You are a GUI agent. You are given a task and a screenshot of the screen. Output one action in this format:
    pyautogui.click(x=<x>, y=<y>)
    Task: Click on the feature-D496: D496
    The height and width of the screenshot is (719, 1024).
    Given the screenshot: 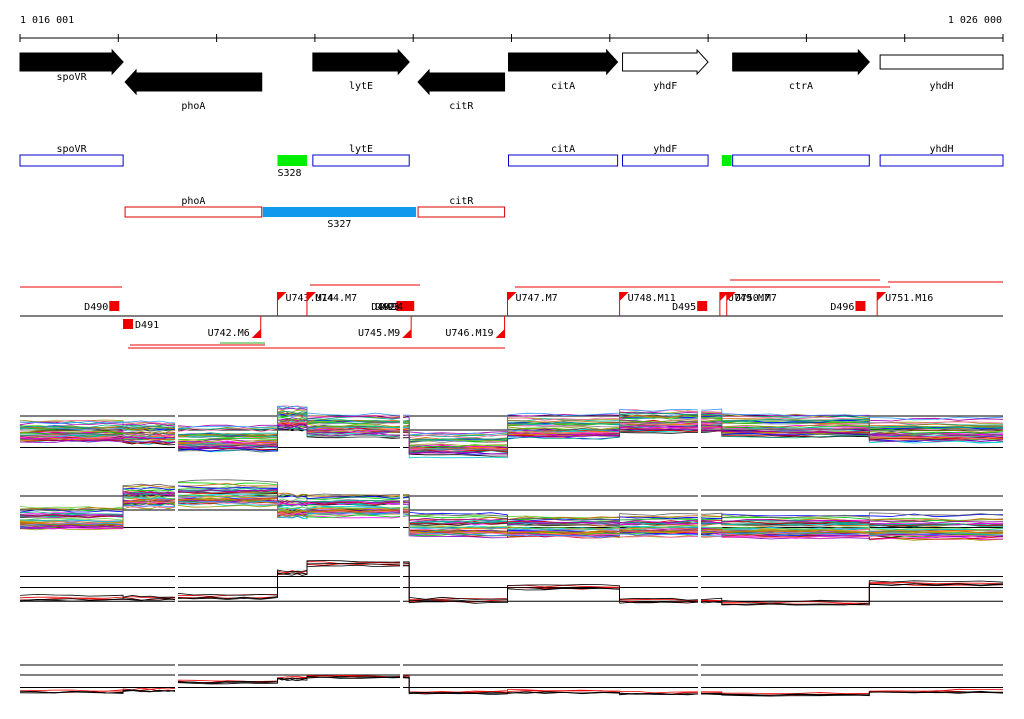 What is the action you would take?
    pyautogui.click(x=848, y=307)
    